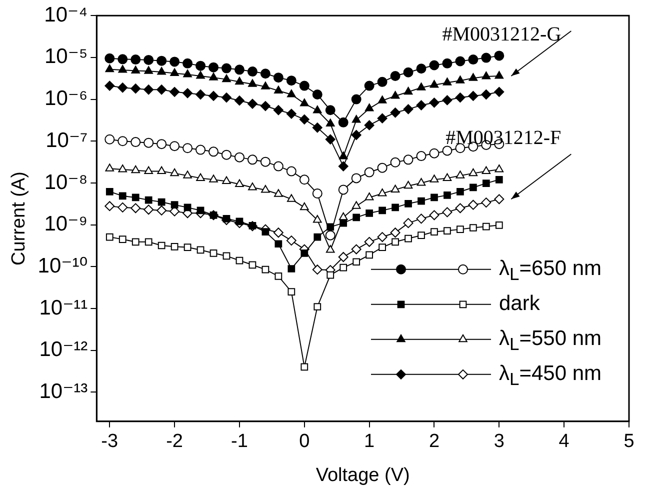  I want to click on y-tick-label: 10⁻⁸, so click(66, 182).